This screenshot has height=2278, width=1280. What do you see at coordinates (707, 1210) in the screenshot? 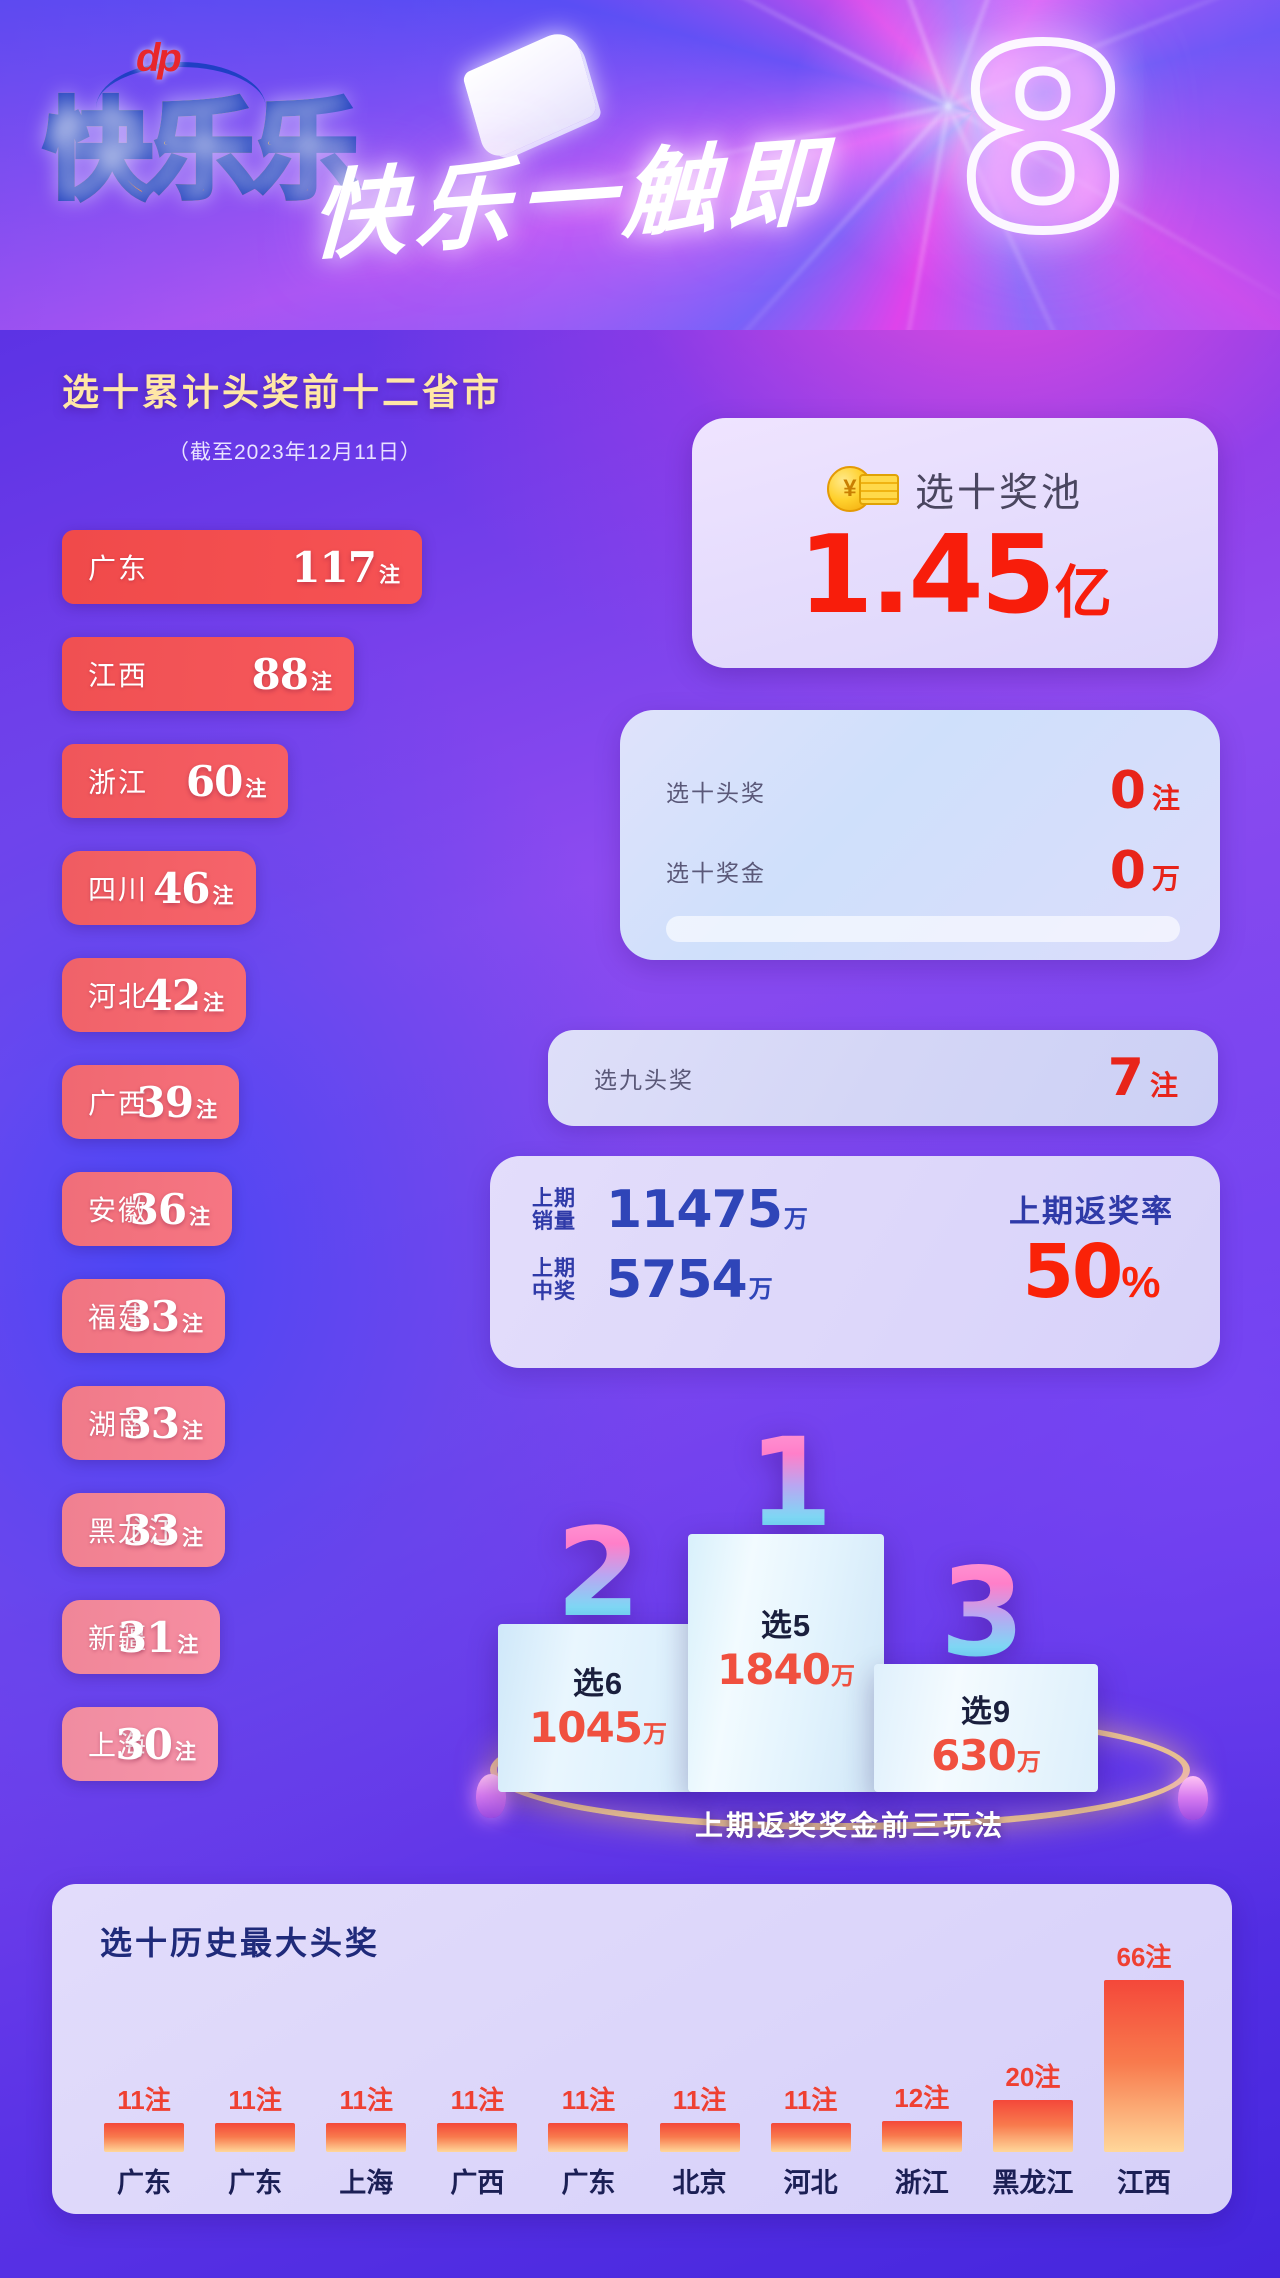
I see `sales-value: 11475 万` at bounding box center [707, 1210].